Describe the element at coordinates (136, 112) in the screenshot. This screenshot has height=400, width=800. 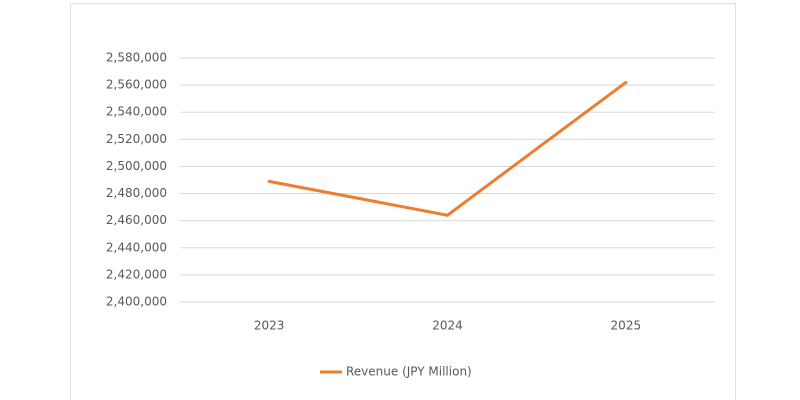
I see `y-tick-label: 2,540,000` at that location.